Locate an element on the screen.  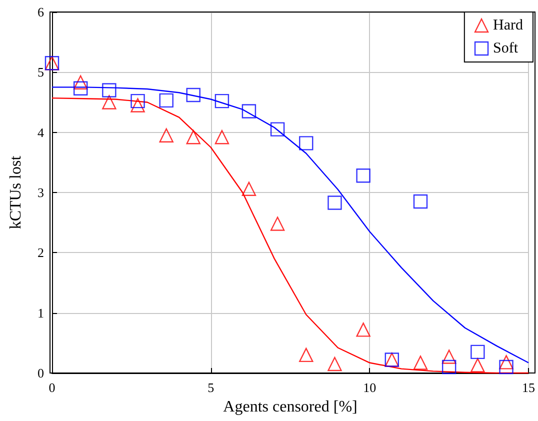
x-tick-label: 5 is located at coordinates (211, 387).